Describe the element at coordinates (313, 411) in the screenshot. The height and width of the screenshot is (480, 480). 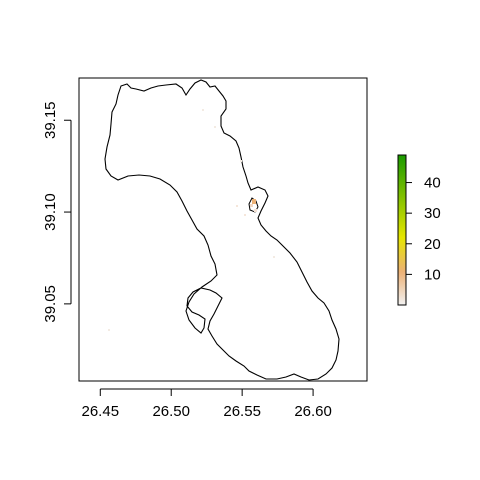
I see `x-tick-label: 26.60` at that location.